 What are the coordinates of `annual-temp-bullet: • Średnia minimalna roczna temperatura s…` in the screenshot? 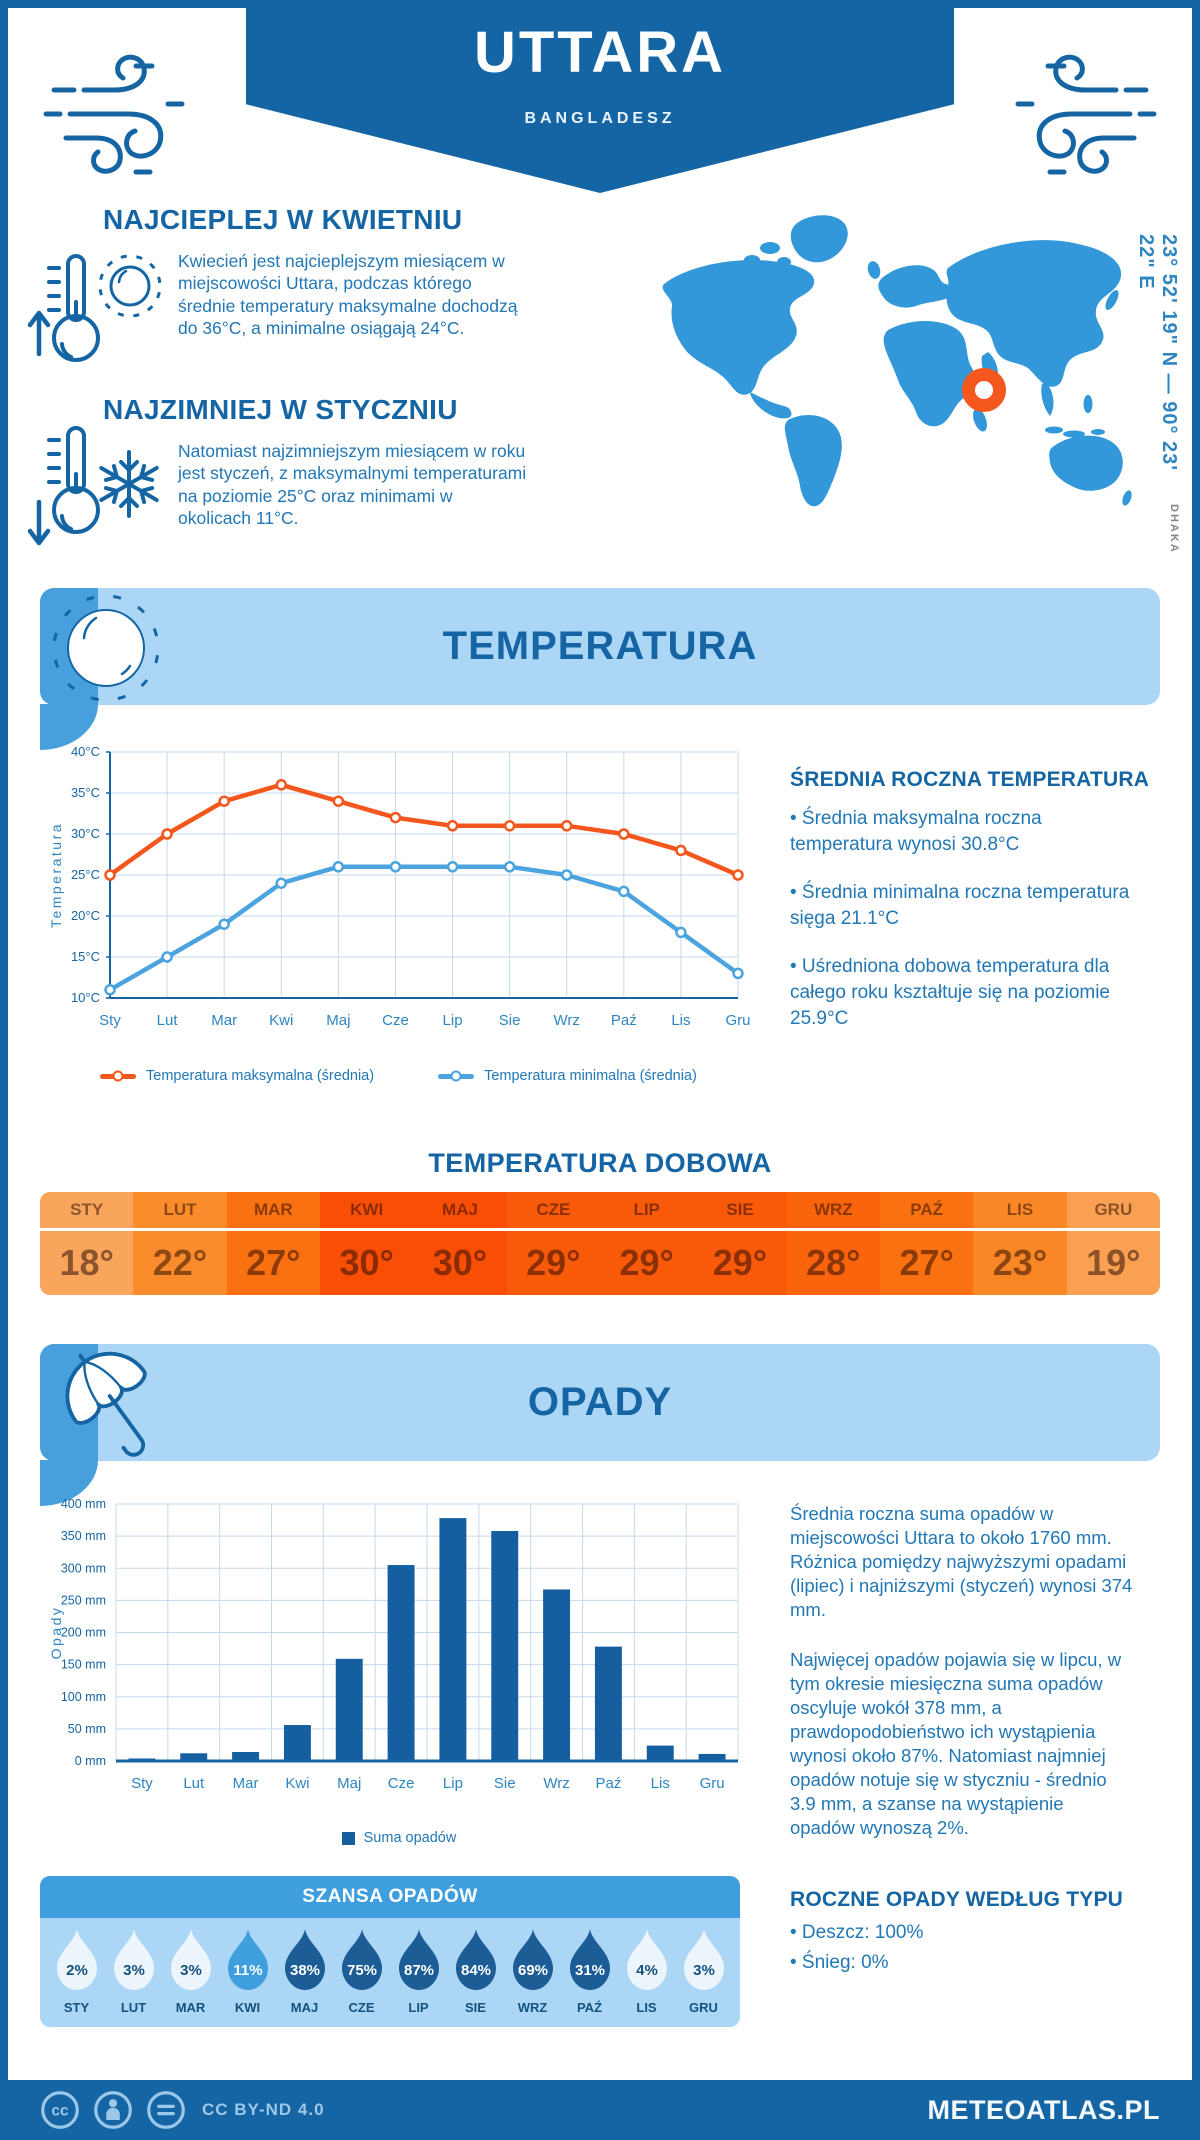 It's located at (960, 906).